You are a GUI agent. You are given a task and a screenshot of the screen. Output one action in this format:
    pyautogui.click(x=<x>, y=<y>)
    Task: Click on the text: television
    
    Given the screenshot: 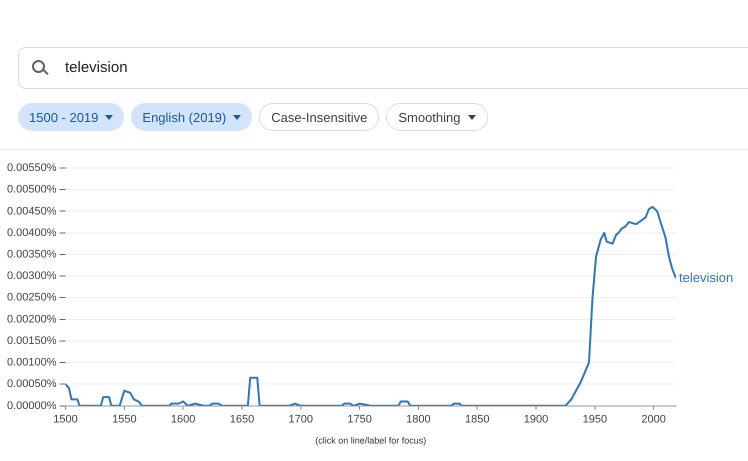 What is the action you would take?
    pyautogui.click(x=96, y=67)
    